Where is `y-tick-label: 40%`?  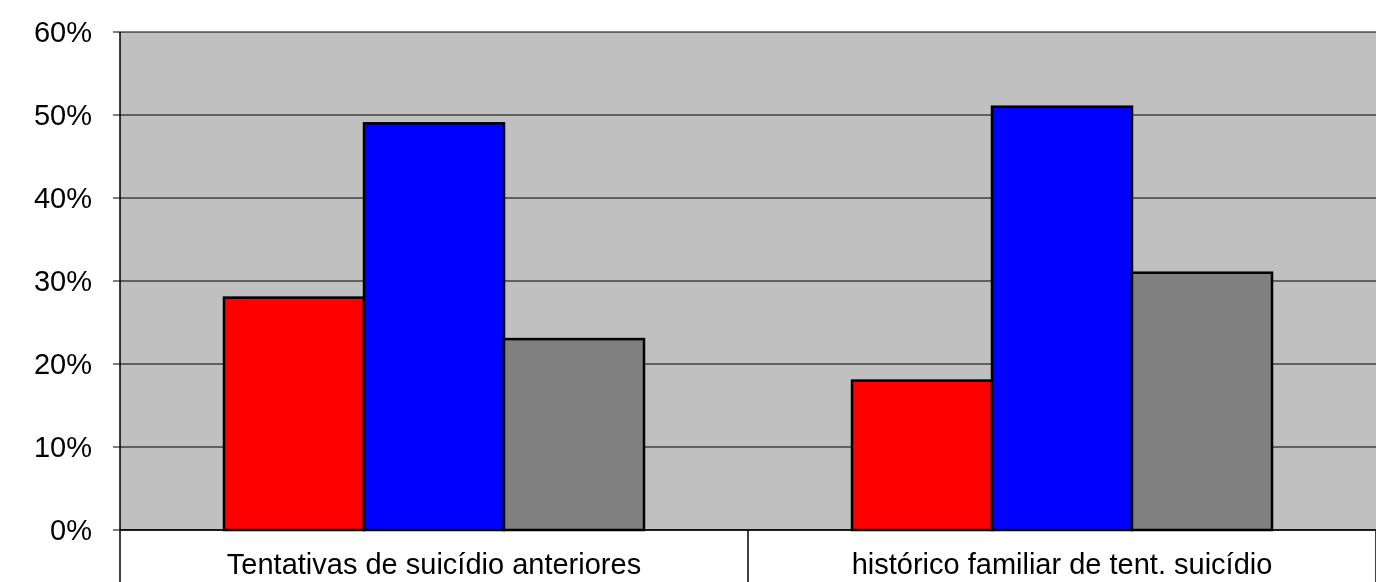
y-tick-label: 40% is located at coordinates (62, 198).